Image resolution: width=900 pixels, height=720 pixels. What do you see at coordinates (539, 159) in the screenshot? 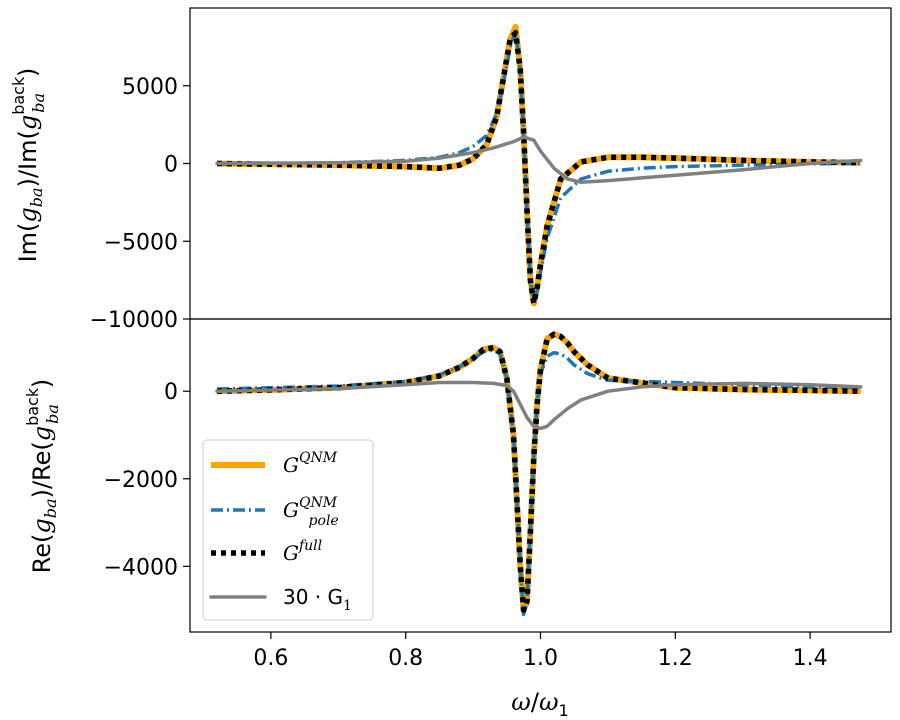
I see `top-series-g1-scaled-line` at bounding box center [539, 159].